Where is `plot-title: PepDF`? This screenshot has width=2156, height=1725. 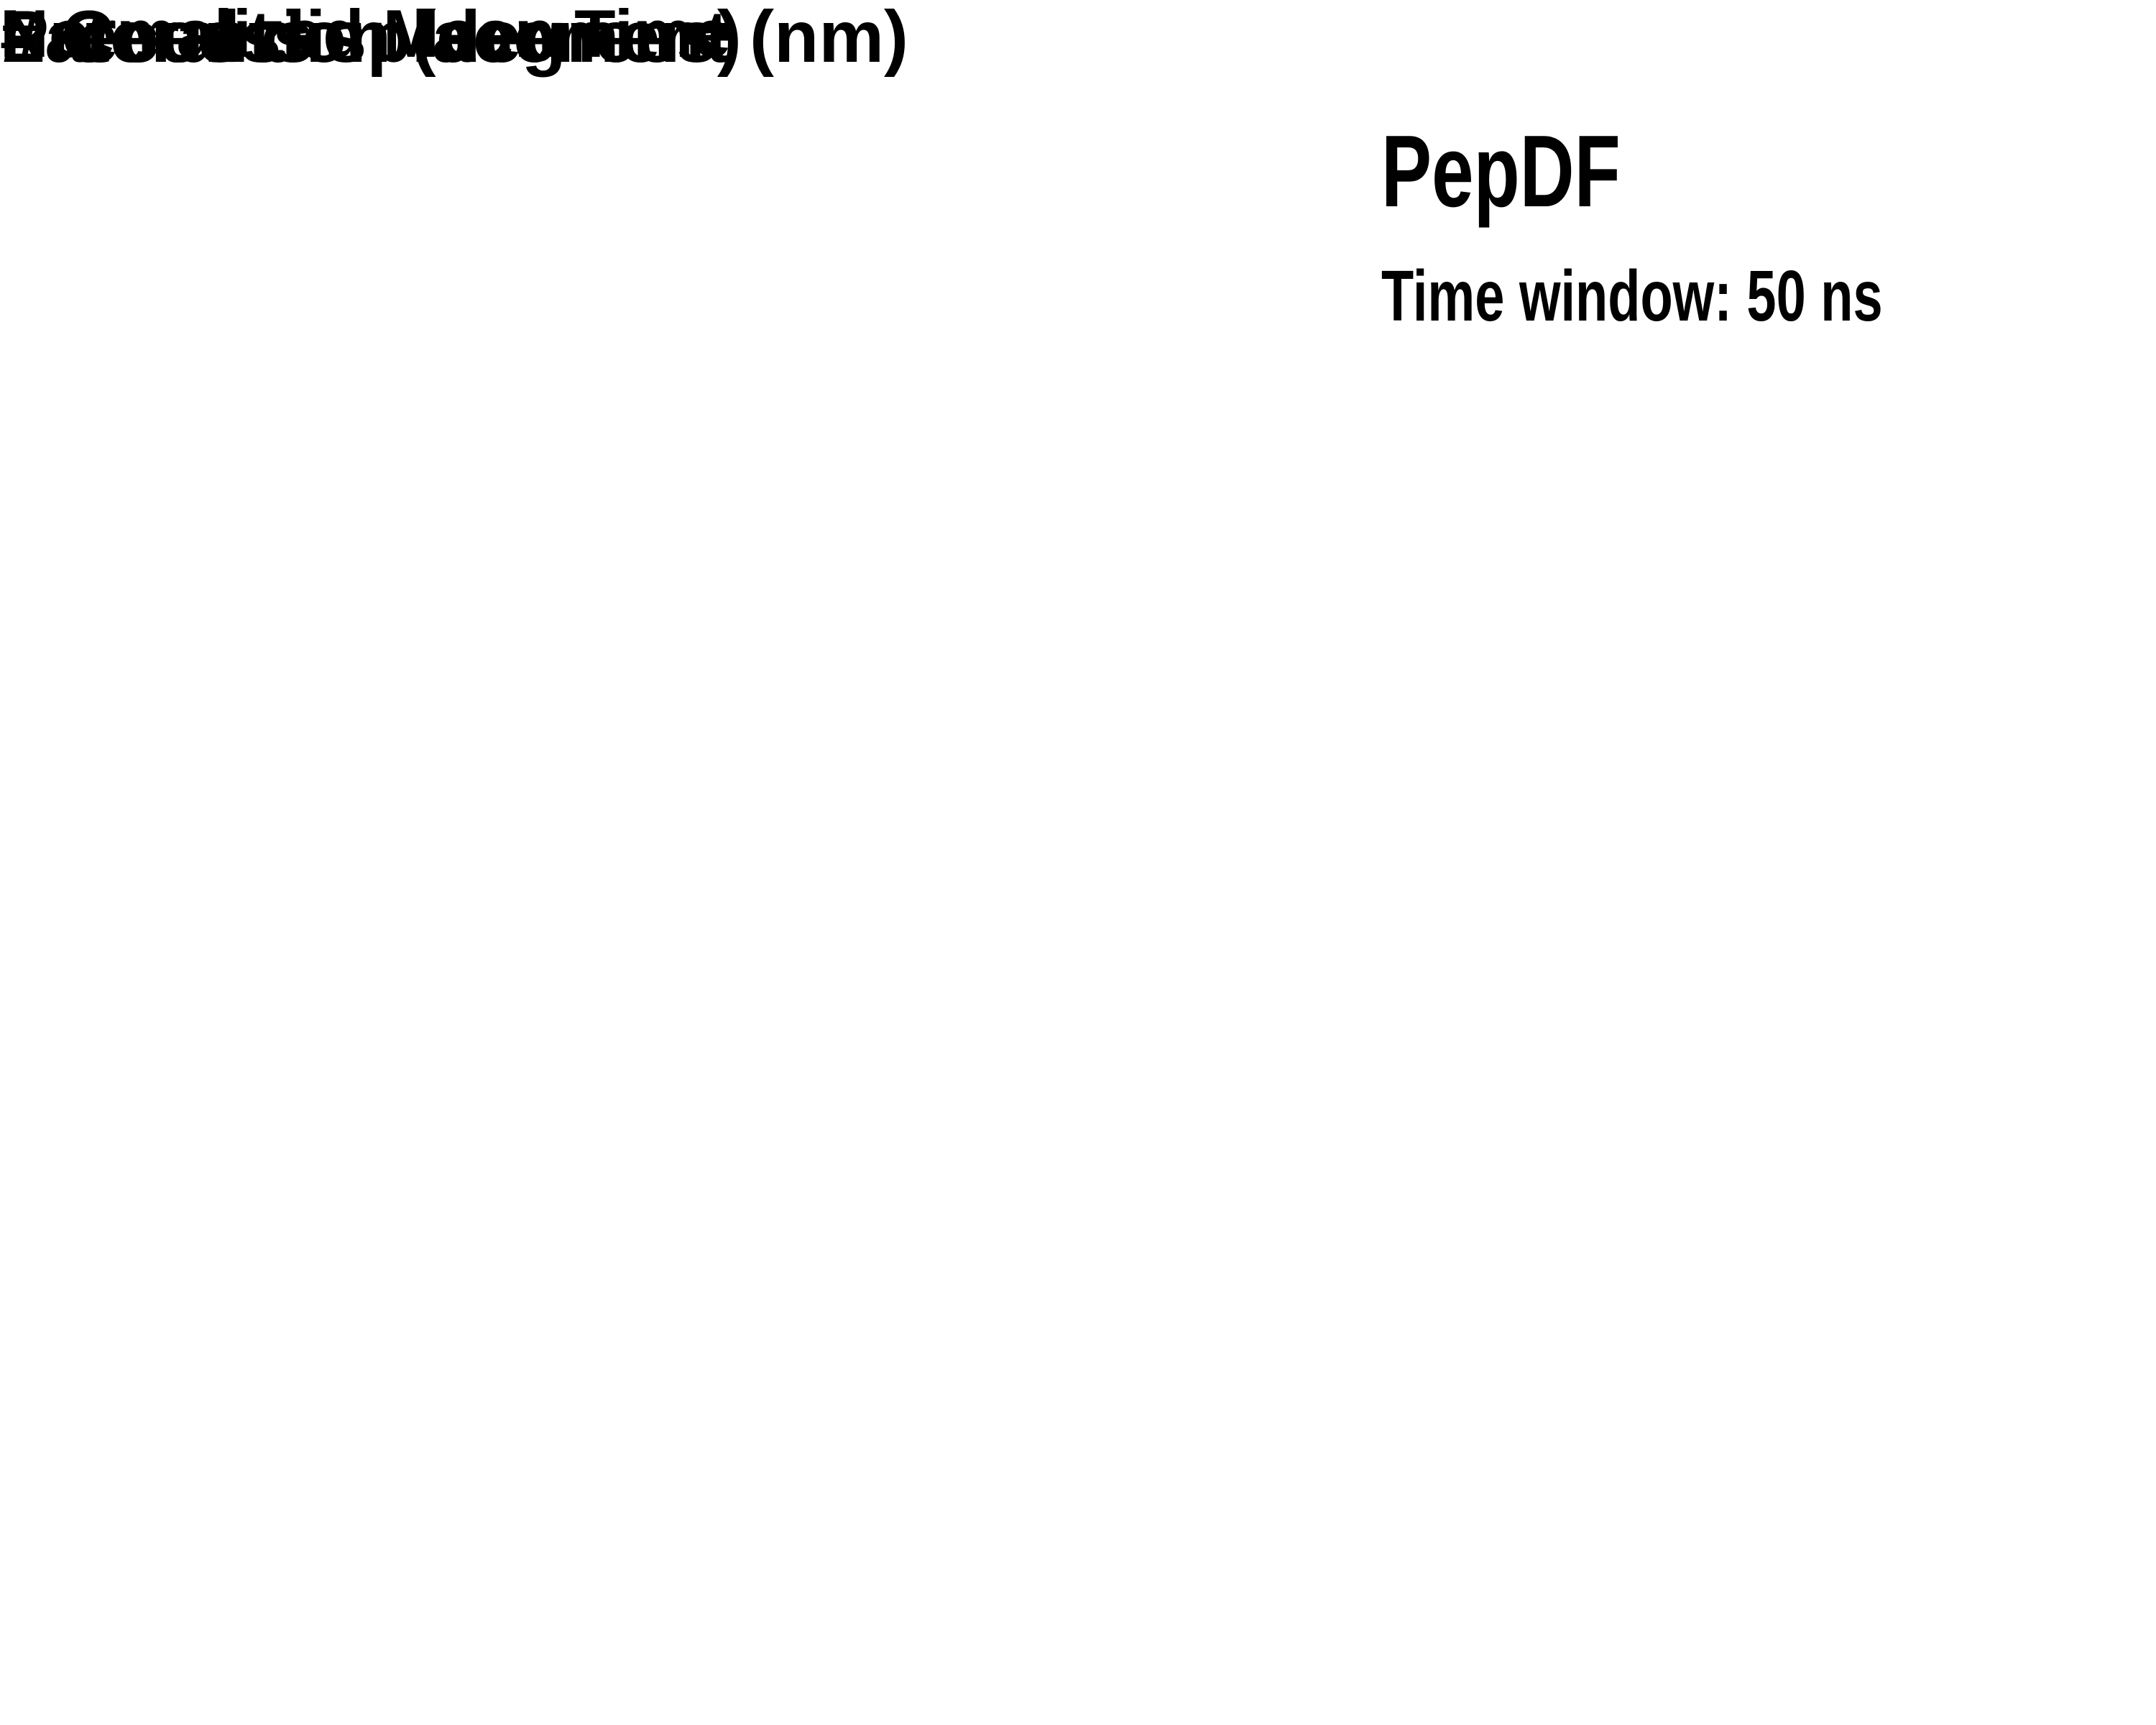
plot-title: PepDF is located at coordinates (1501, 171).